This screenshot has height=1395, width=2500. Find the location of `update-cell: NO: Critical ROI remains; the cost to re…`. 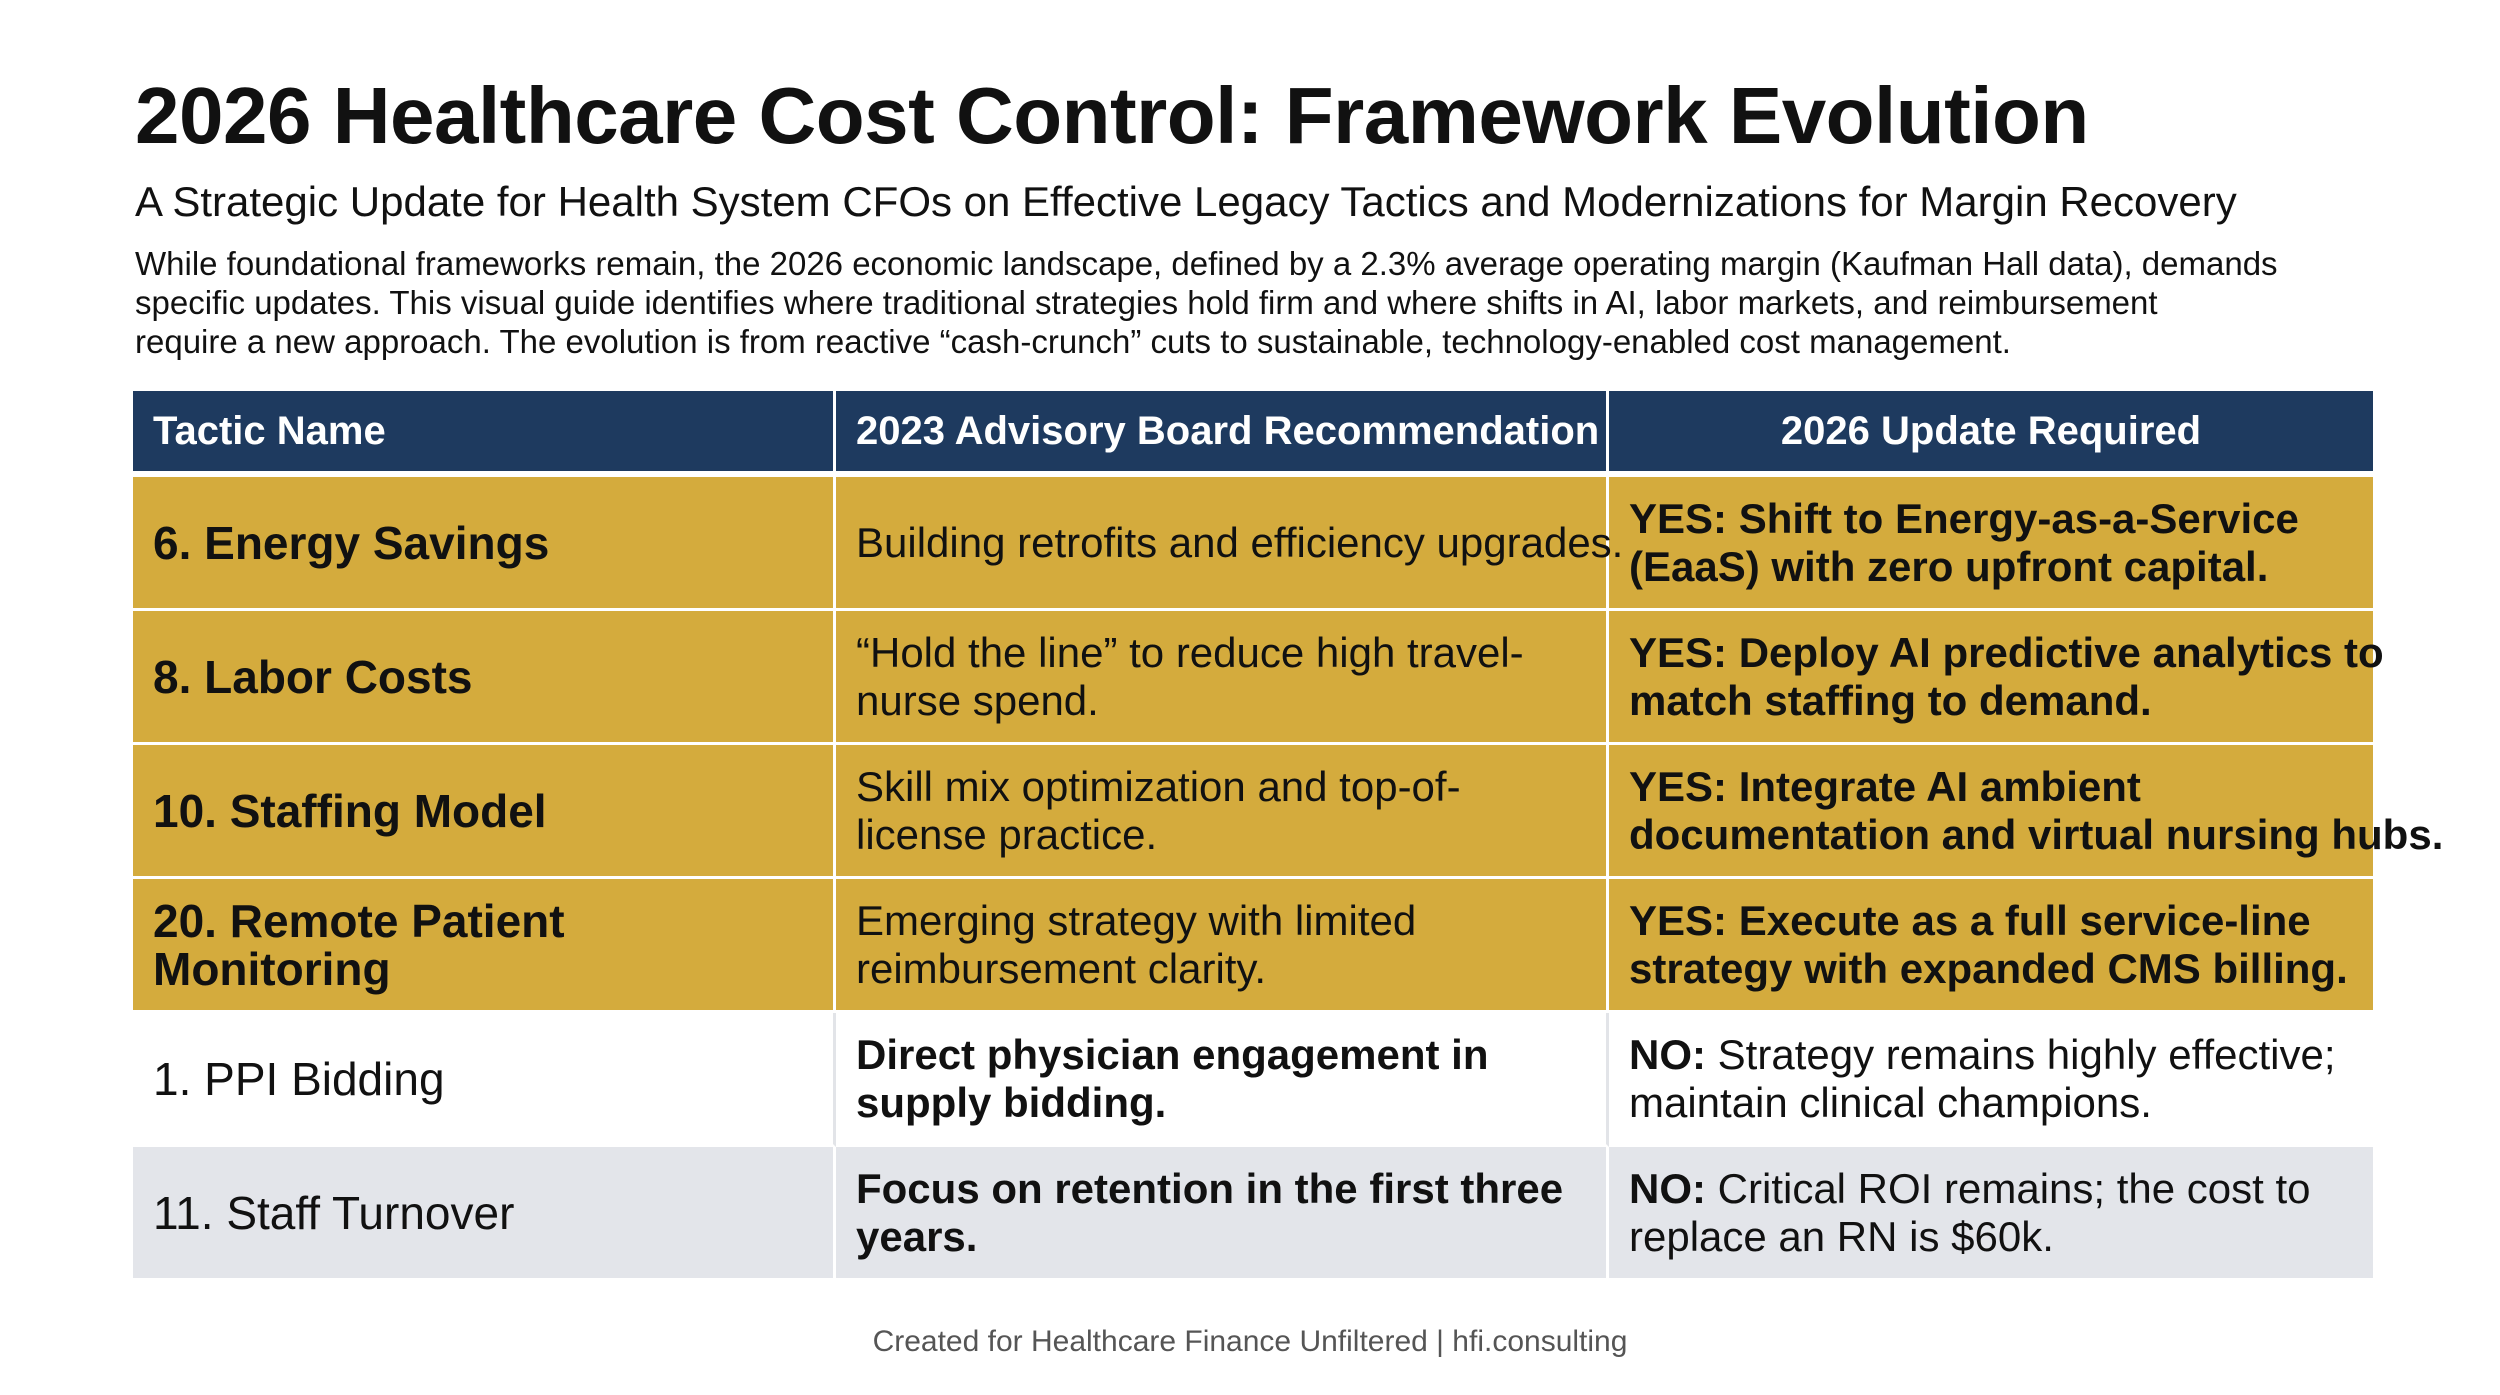

update-cell: NO: Critical ROI remains; the cost to re… is located at coordinates (1991, 1214).